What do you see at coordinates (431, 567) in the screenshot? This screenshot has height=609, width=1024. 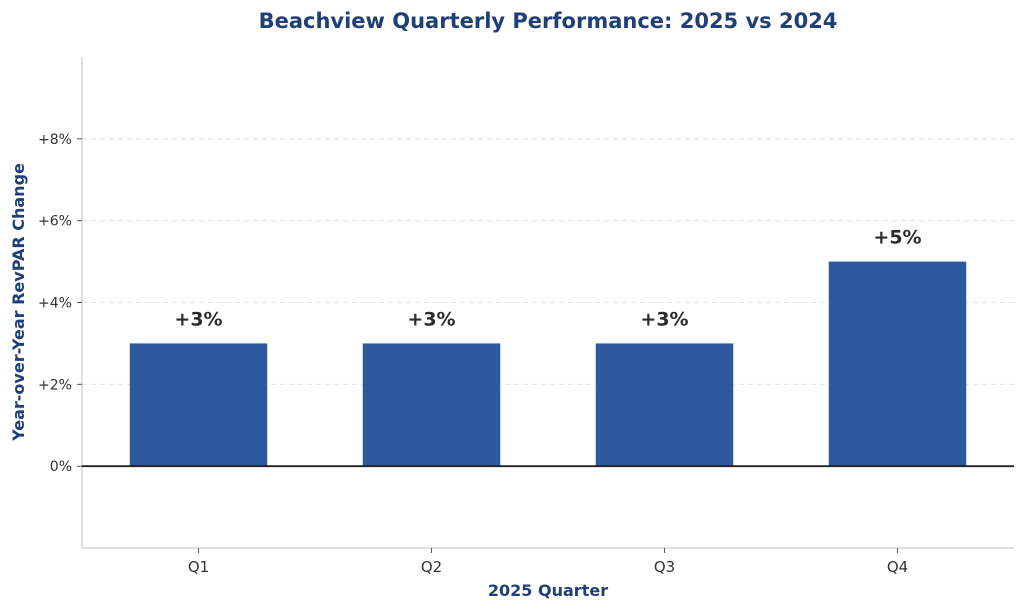 I see `x-tick-label: Q2` at bounding box center [431, 567].